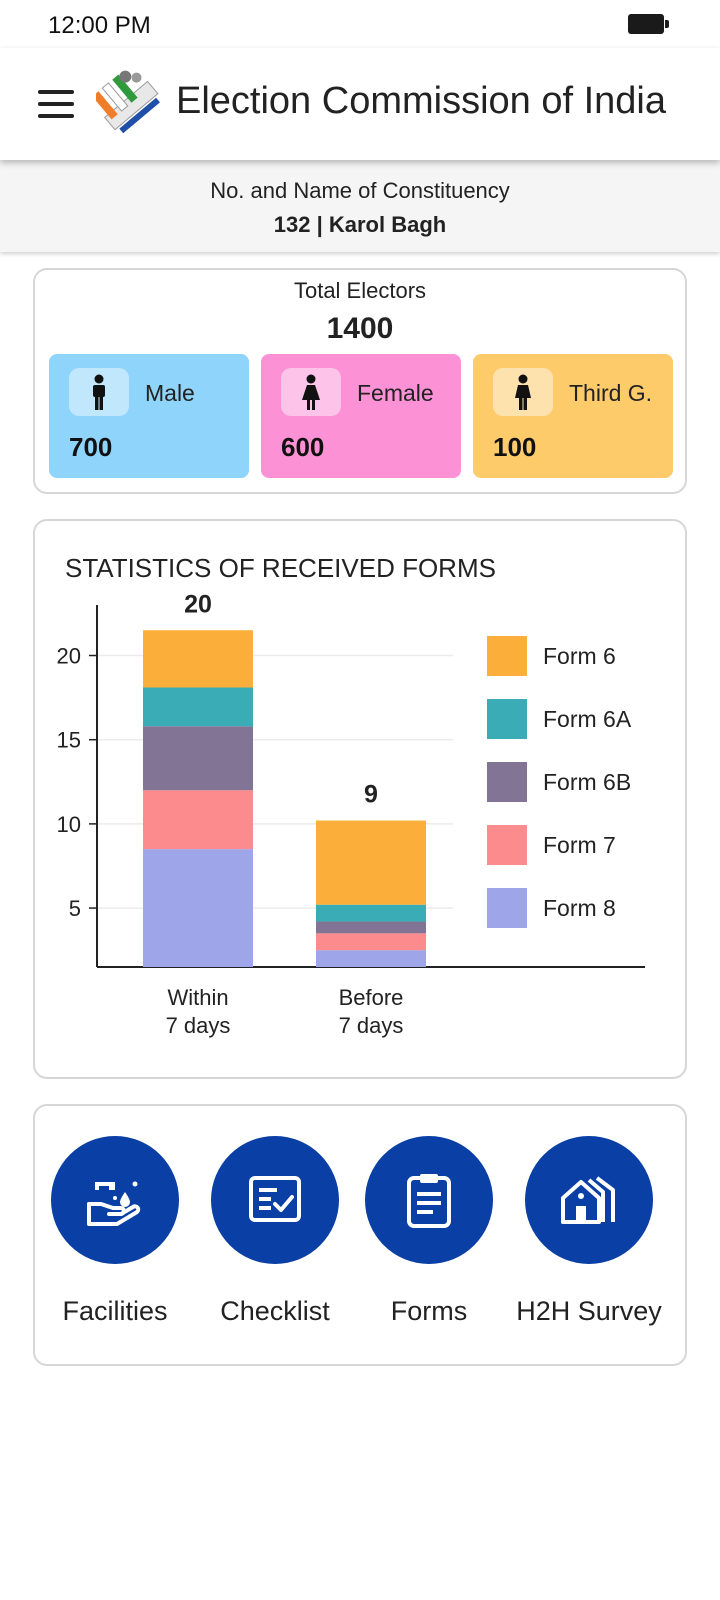  What do you see at coordinates (360, 224) in the screenshot?
I see `constituency-value: 132 | Karol Bagh` at bounding box center [360, 224].